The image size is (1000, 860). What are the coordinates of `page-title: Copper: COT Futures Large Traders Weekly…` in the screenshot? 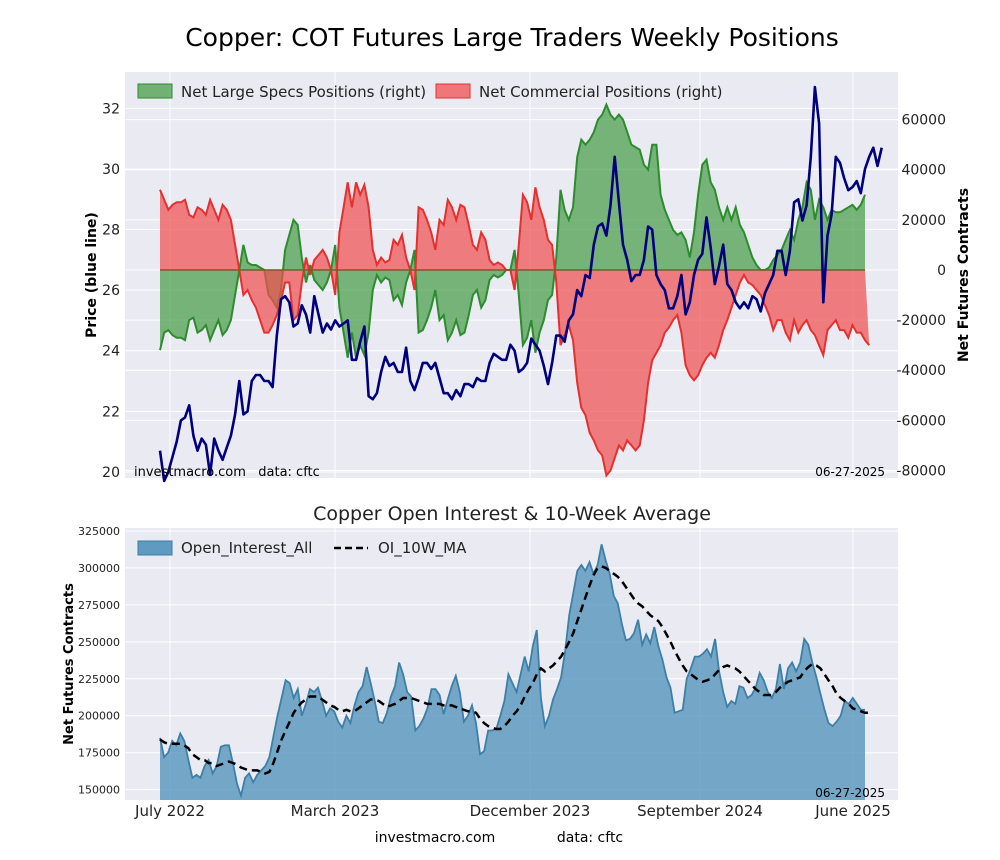 It's located at (512, 37).